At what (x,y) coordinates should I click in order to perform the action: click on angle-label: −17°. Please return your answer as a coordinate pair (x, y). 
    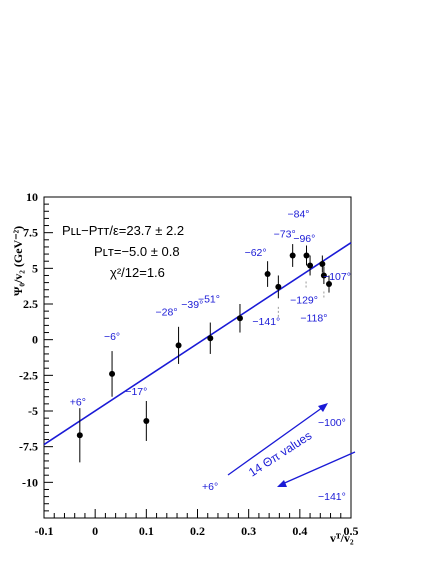
    Looking at the image, I should click on (136, 392).